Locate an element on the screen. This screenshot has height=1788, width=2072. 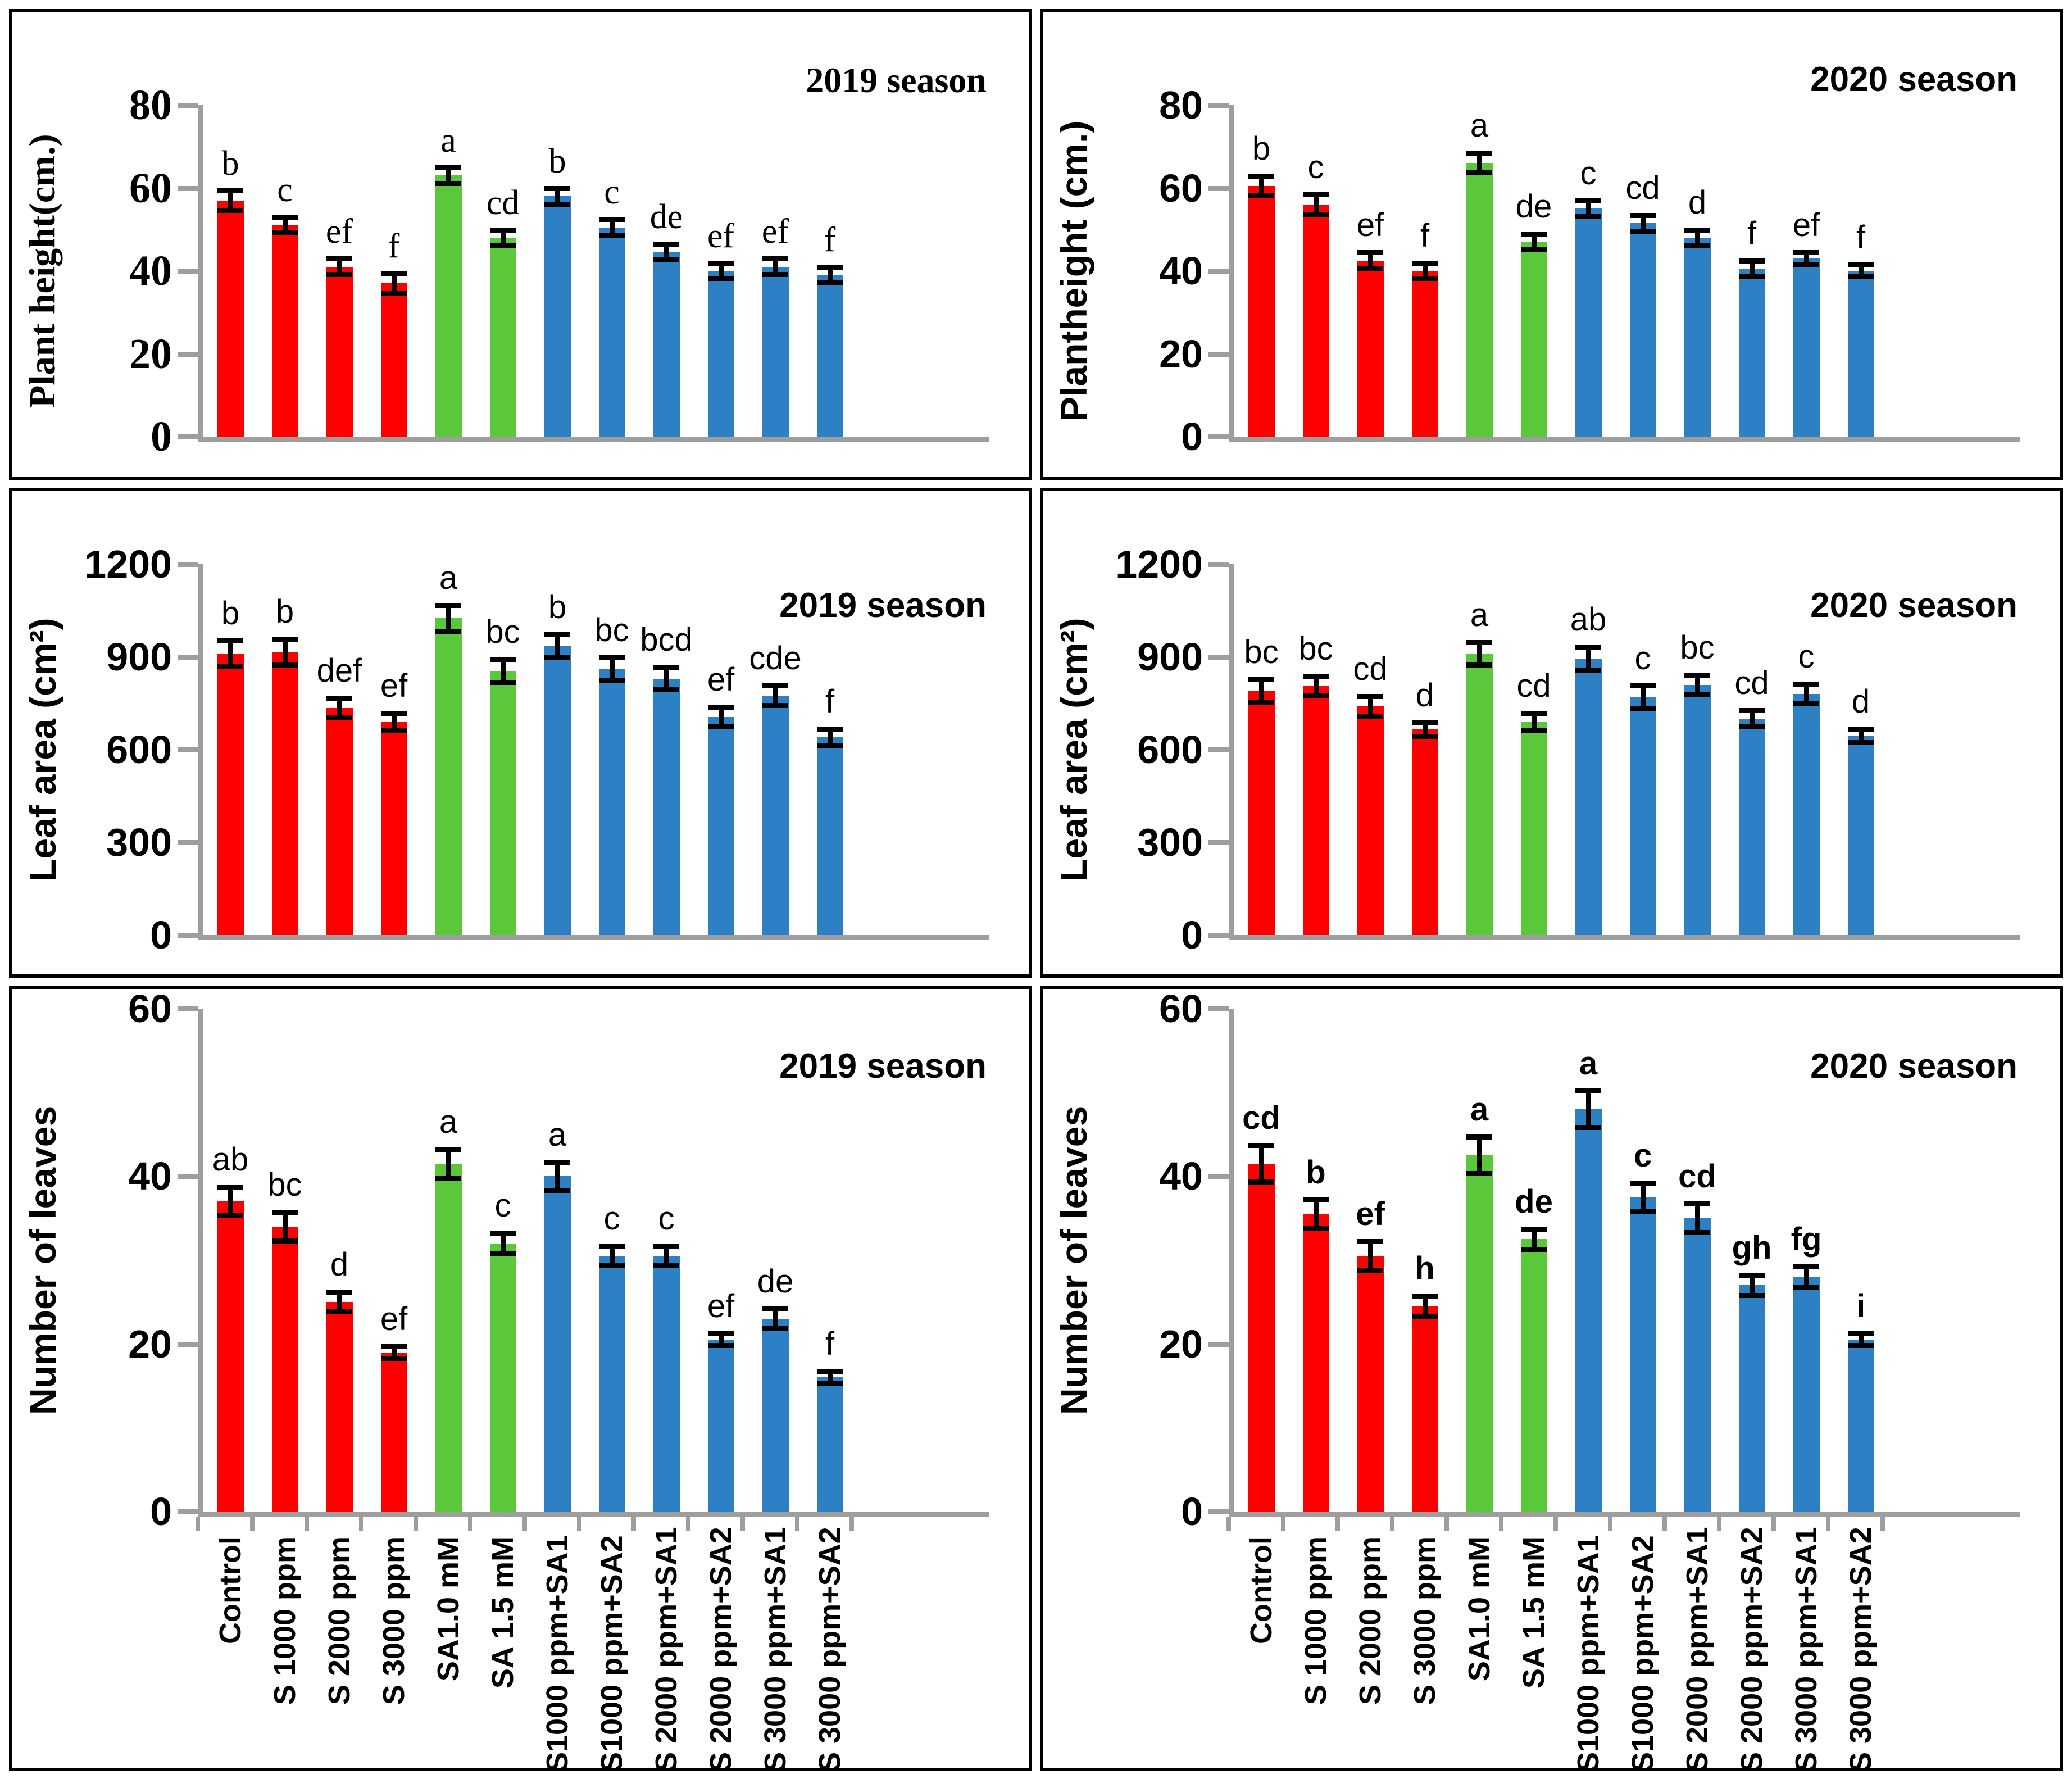
bar-SA1.0 mM is located at coordinates (1480, 300).